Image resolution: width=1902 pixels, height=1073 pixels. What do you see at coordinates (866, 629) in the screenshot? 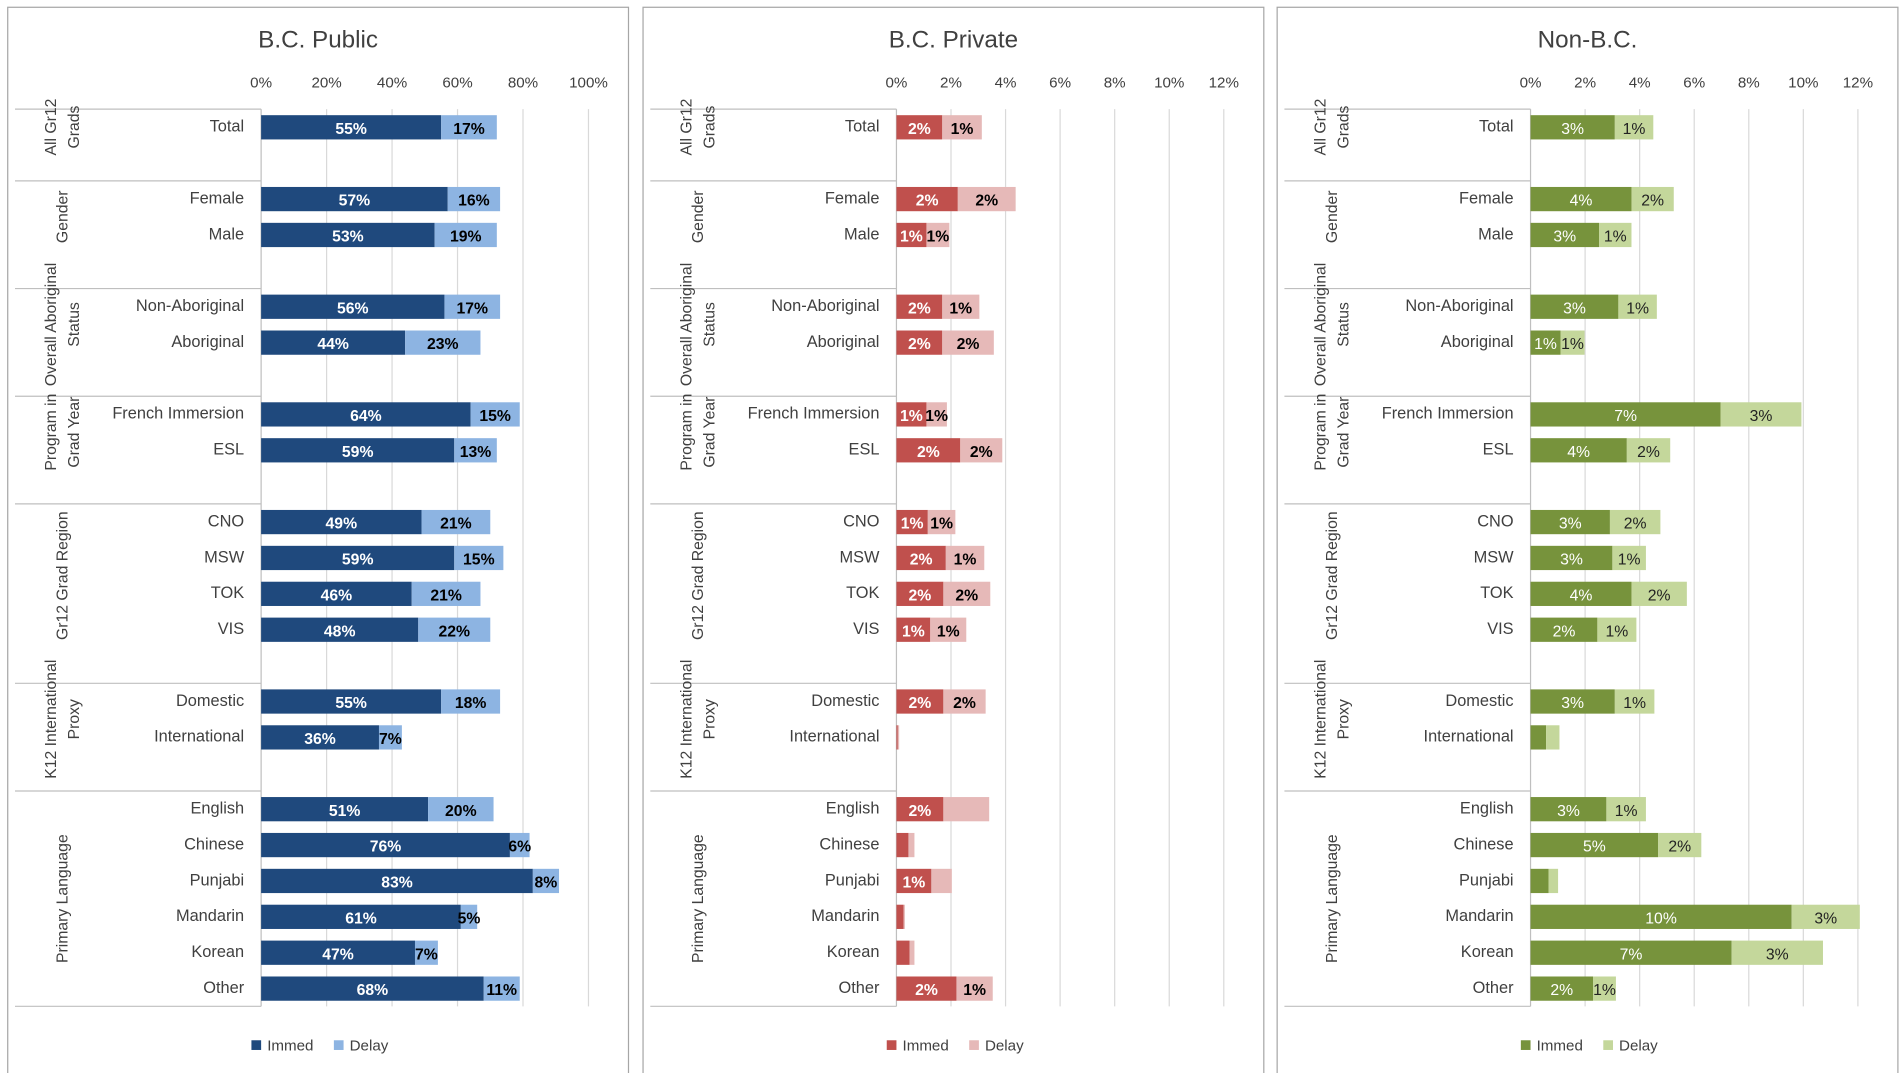
I see `category-label: VIS` at bounding box center [866, 629].